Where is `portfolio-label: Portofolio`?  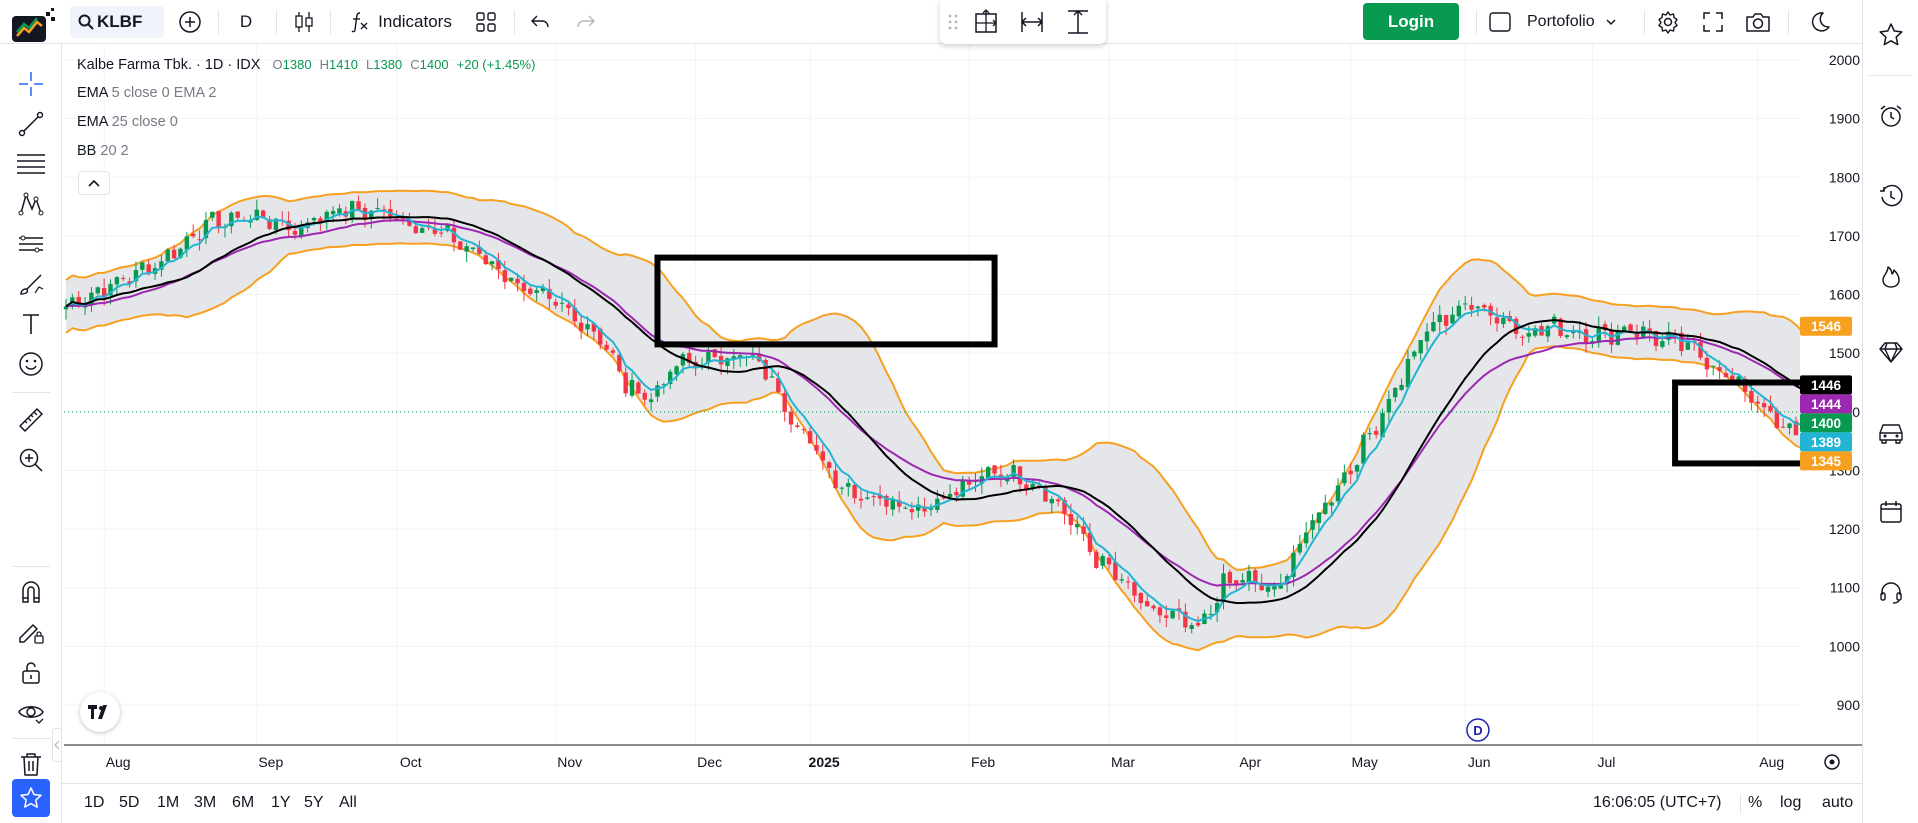 portfolio-label: Portofolio is located at coordinates (1561, 21).